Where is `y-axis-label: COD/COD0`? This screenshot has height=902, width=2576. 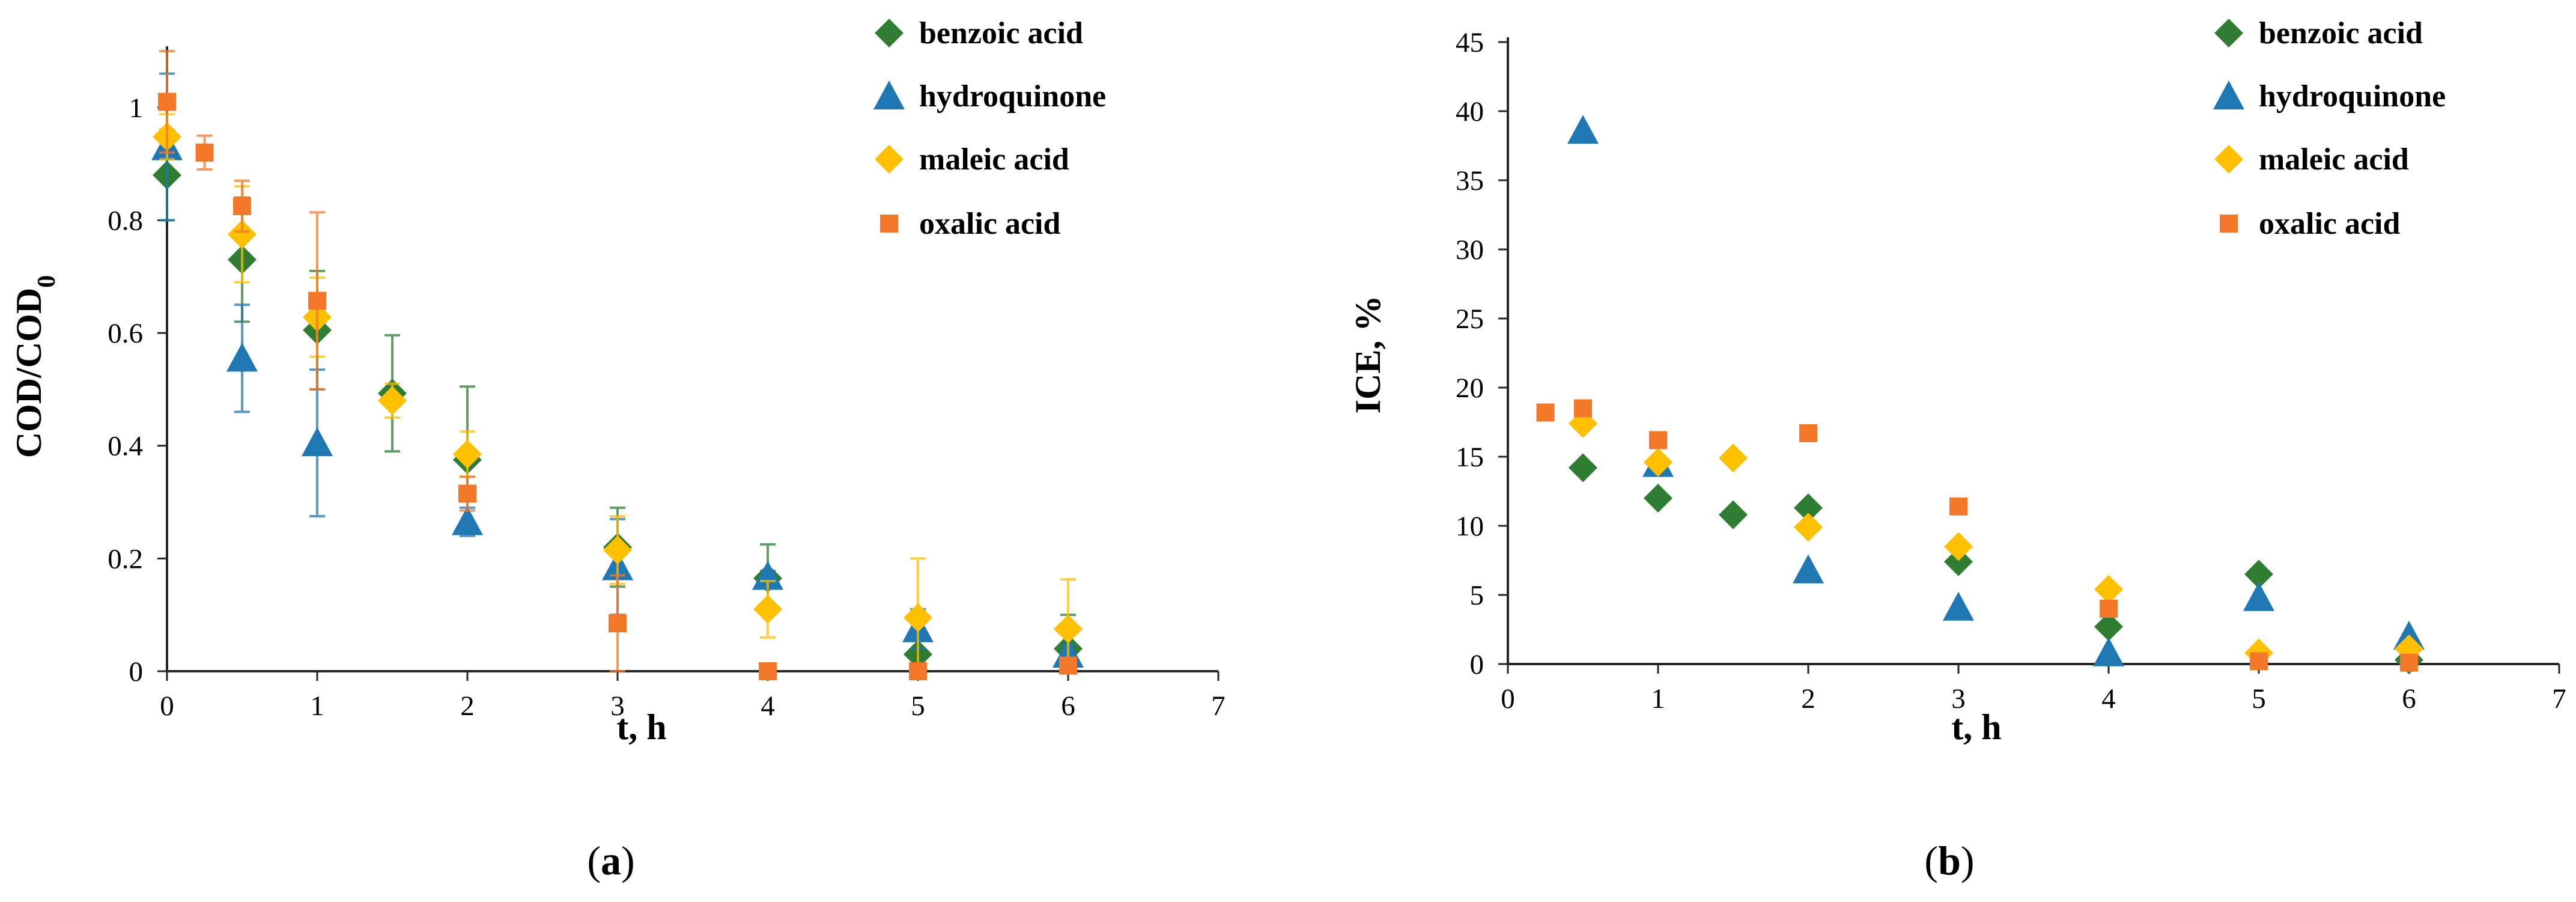
y-axis-label: COD/COD0 is located at coordinates (35, 366).